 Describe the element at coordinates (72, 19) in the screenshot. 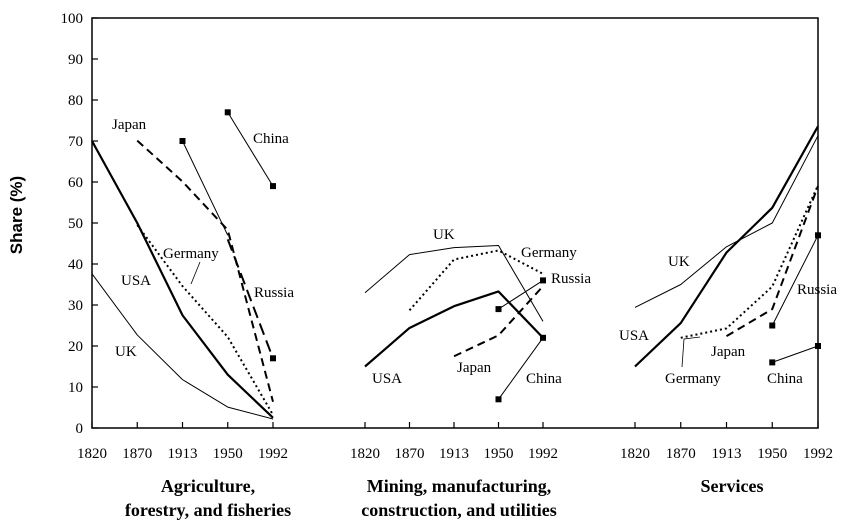

I see `y-tick-label: 100` at that location.